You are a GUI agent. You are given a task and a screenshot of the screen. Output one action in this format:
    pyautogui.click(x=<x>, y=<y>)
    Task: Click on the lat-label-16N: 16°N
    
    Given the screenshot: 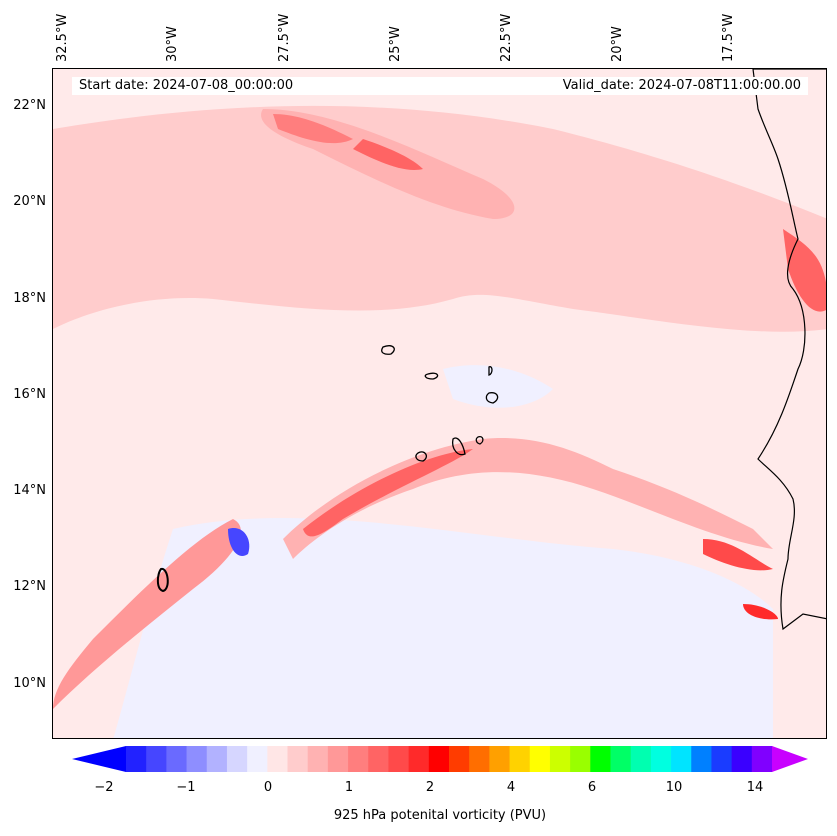 What is the action you would take?
    pyautogui.click(x=29, y=394)
    